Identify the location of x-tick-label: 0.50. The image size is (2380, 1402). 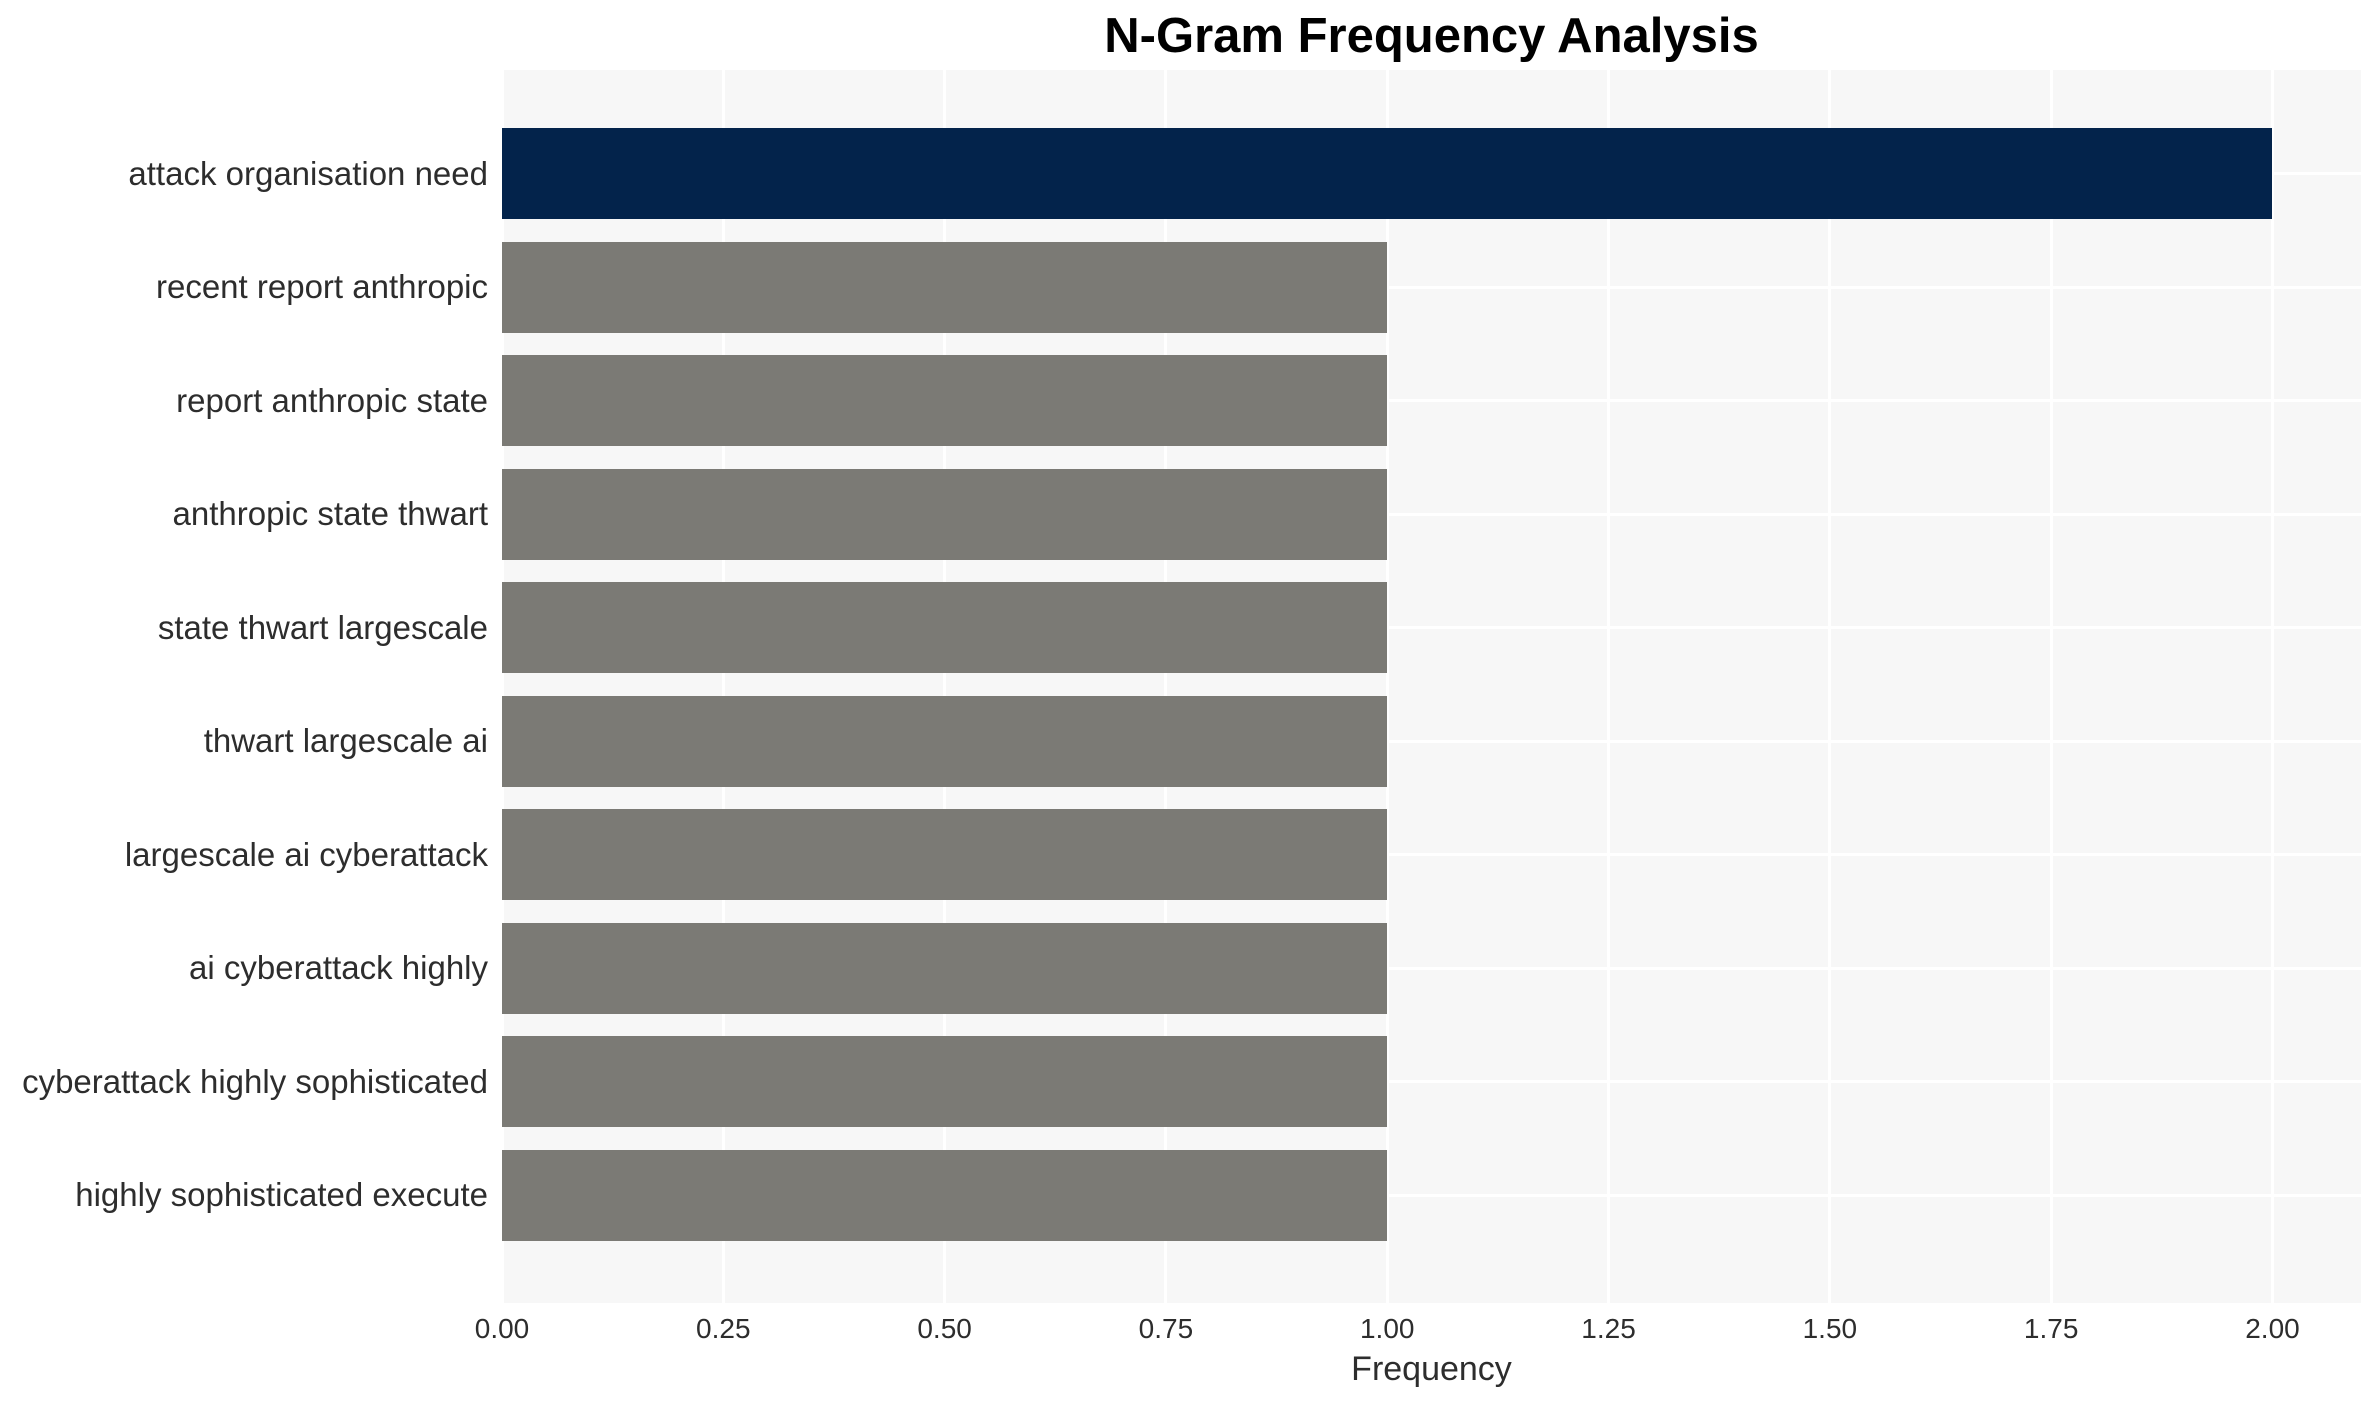
(944, 1328).